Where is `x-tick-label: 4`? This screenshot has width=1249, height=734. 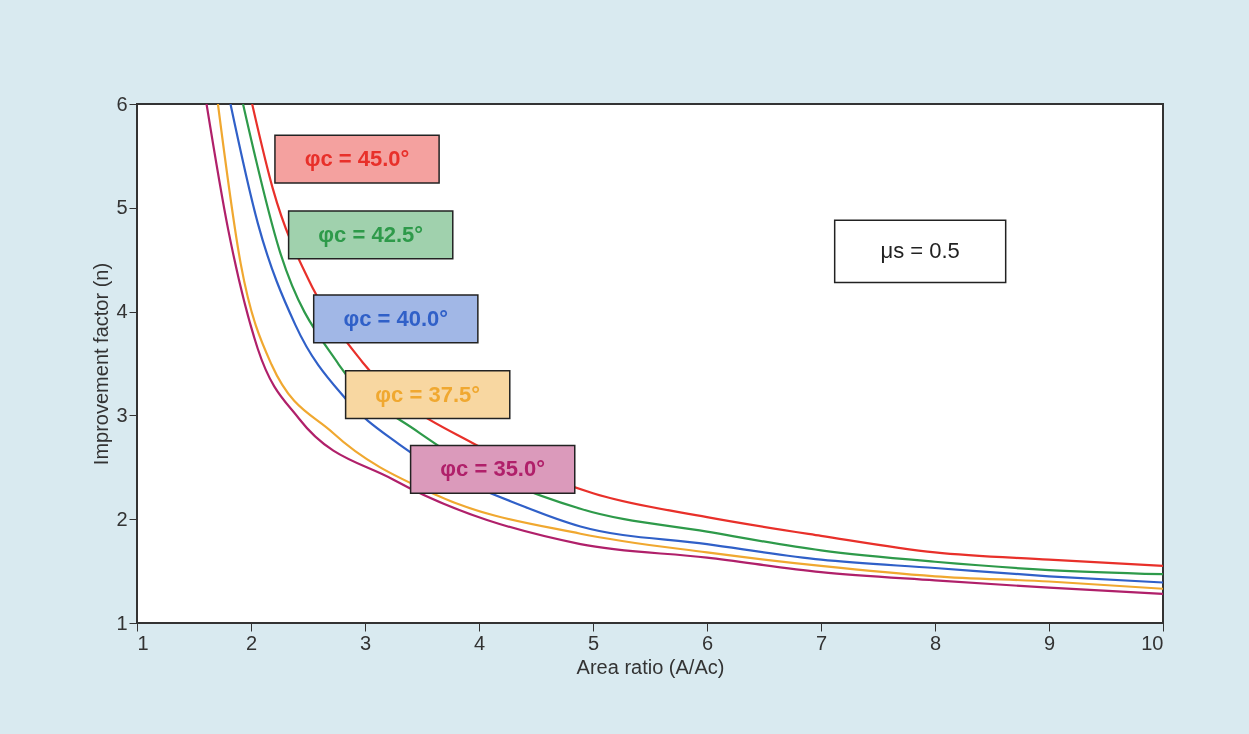 x-tick-label: 4 is located at coordinates (479, 642).